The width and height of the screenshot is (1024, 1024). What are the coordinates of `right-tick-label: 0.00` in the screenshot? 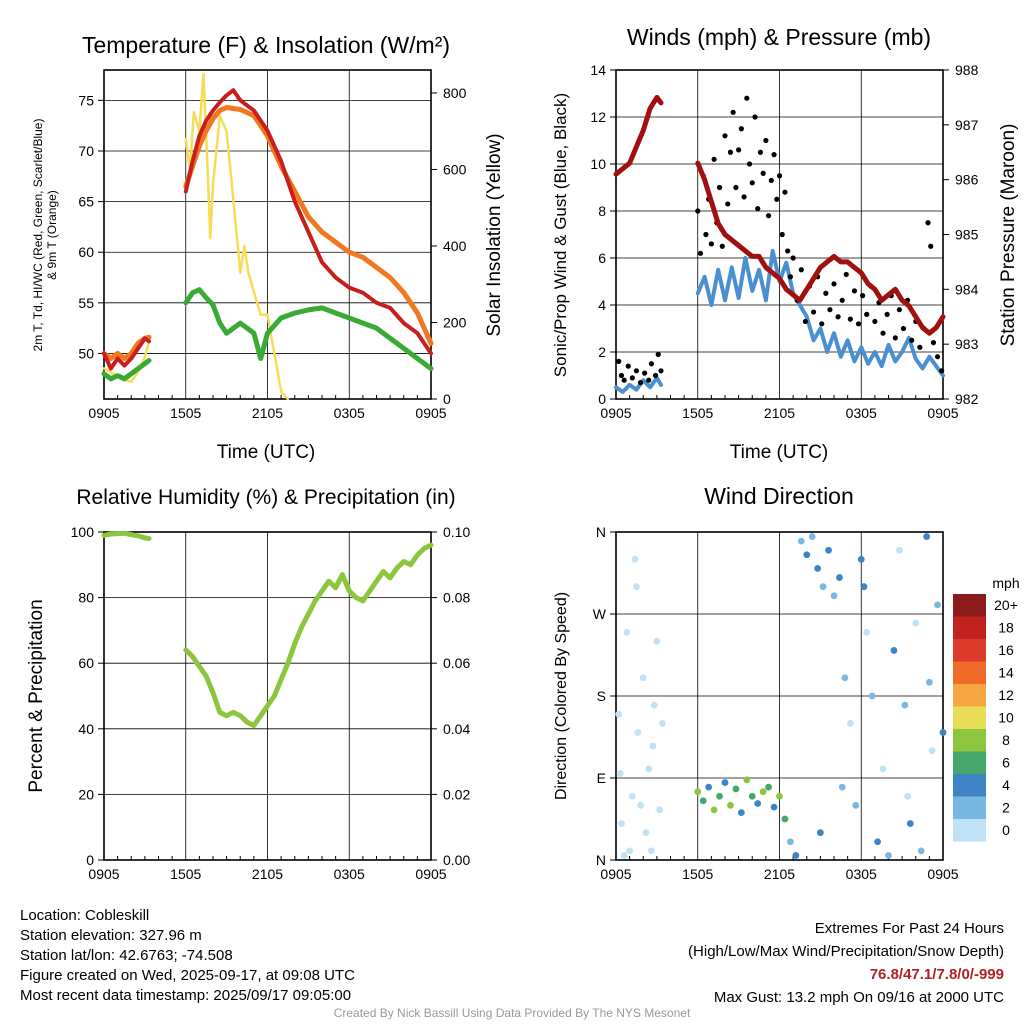 It's located at (456, 860).